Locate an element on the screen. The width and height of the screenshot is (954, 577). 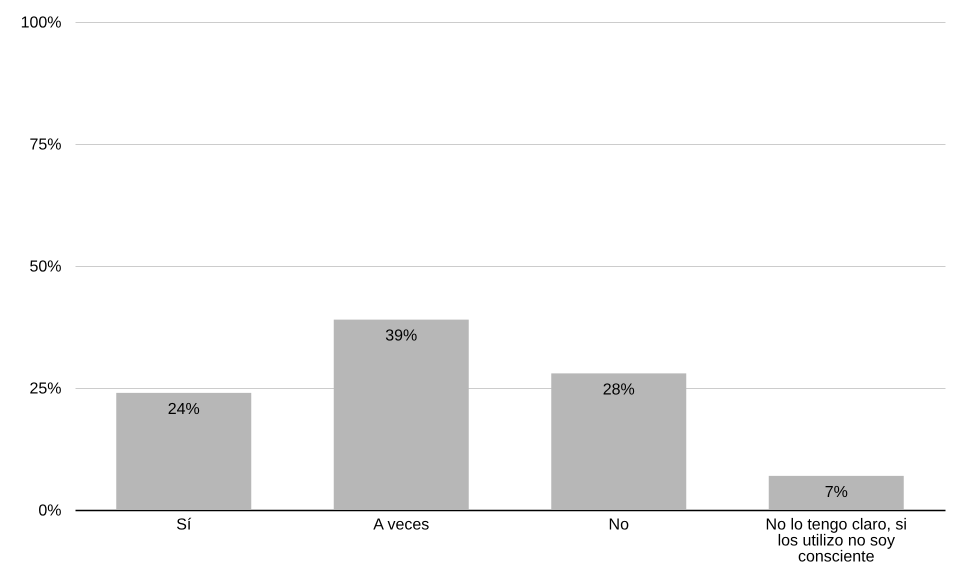
data-label: 7% is located at coordinates (836, 492).